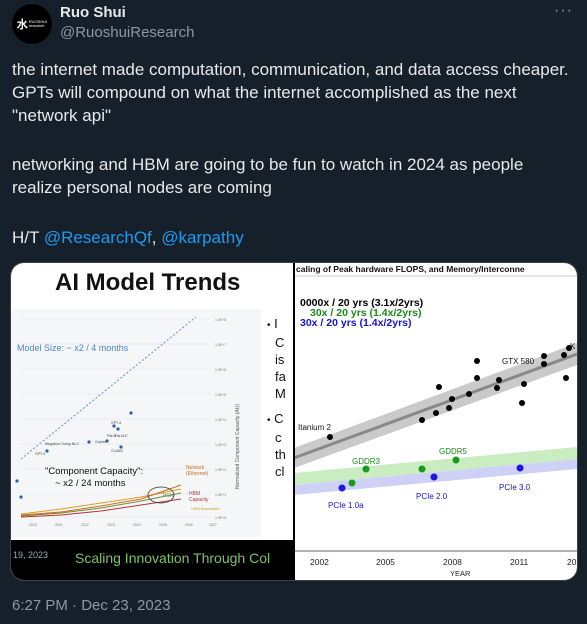 The width and height of the screenshot is (587, 624). Describe the element at coordinates (220, 395) in the screenshot. I see `left-y-tick: 1.0E+5` at that location.